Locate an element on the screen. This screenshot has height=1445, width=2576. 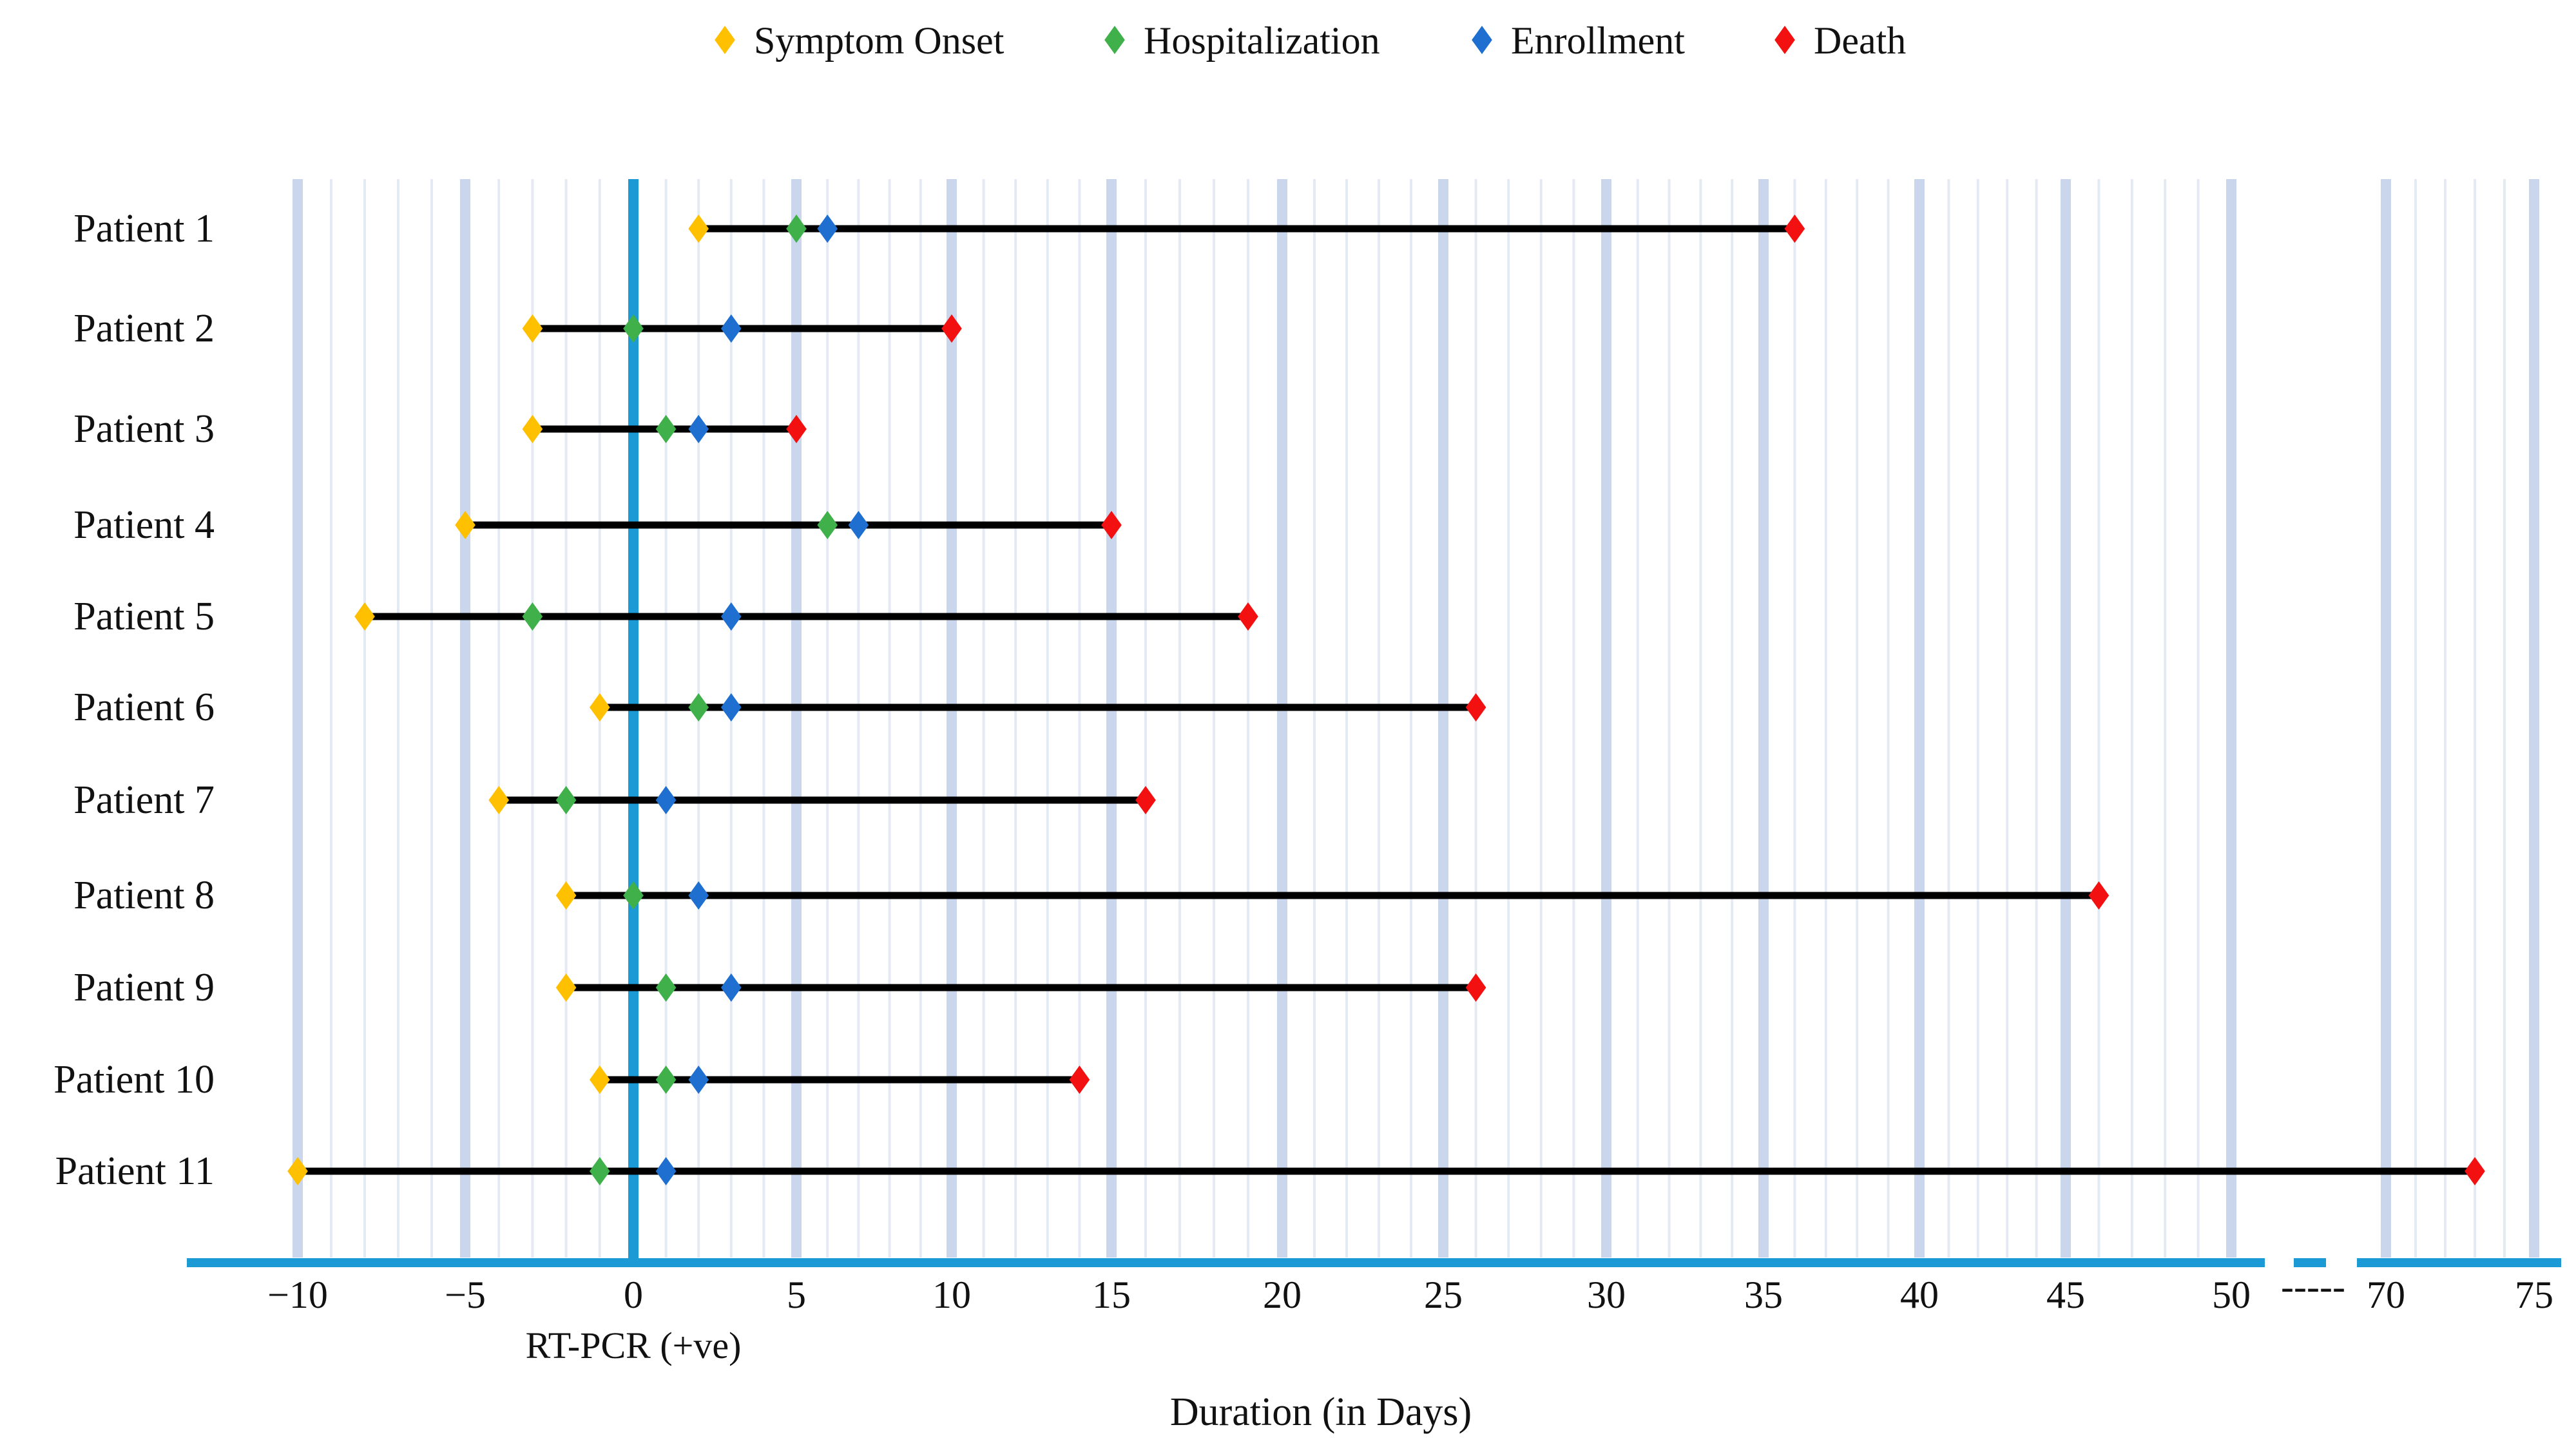
legend-label: Enrollment is located at coordinates (1598, 40).